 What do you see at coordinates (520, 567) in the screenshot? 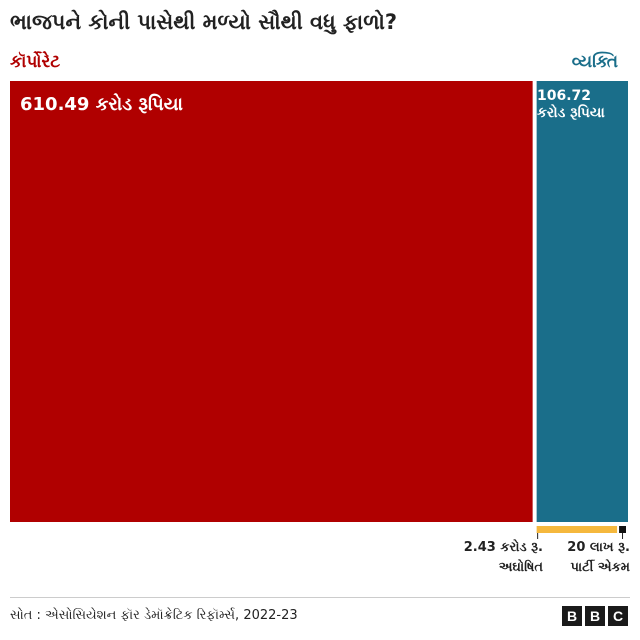
I see `anonymous-name: અઘોષિત` at bounding box center [520, 567].